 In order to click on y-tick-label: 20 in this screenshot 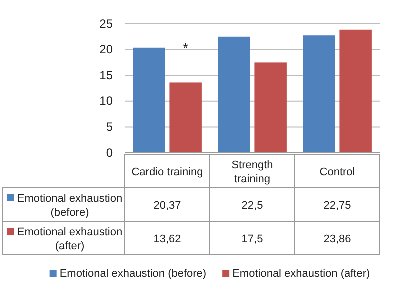, I will do `click(107, 49)`.